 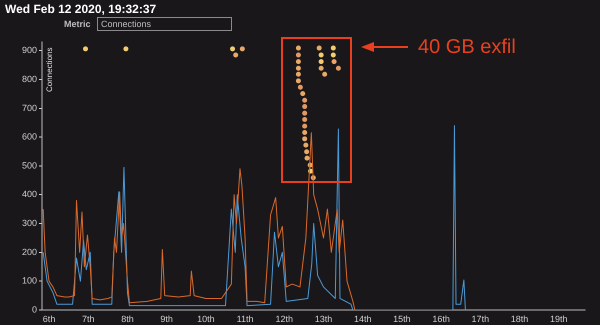 I want to click on y-tick-label: 800, so click(x=29, y=79).